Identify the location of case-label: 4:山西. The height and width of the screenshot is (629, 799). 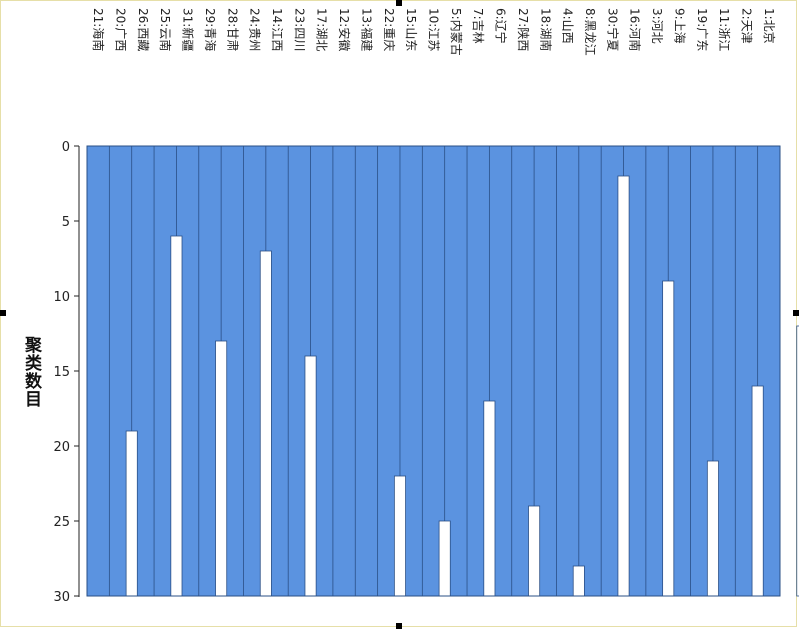
(568, 26).